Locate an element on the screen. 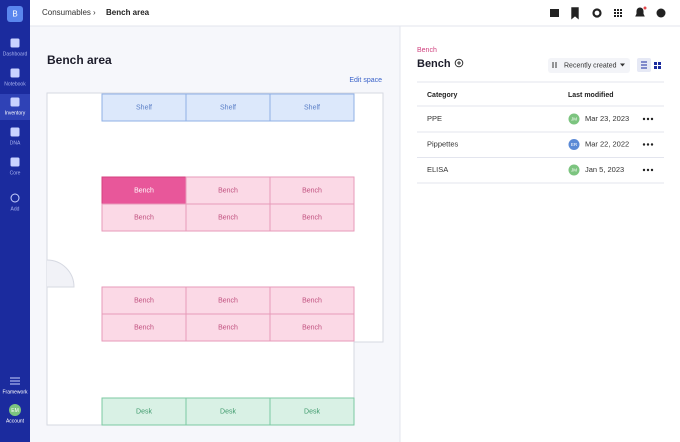 The image size is (680, 442). sort-dropdown is located at coordinates (589, 65).